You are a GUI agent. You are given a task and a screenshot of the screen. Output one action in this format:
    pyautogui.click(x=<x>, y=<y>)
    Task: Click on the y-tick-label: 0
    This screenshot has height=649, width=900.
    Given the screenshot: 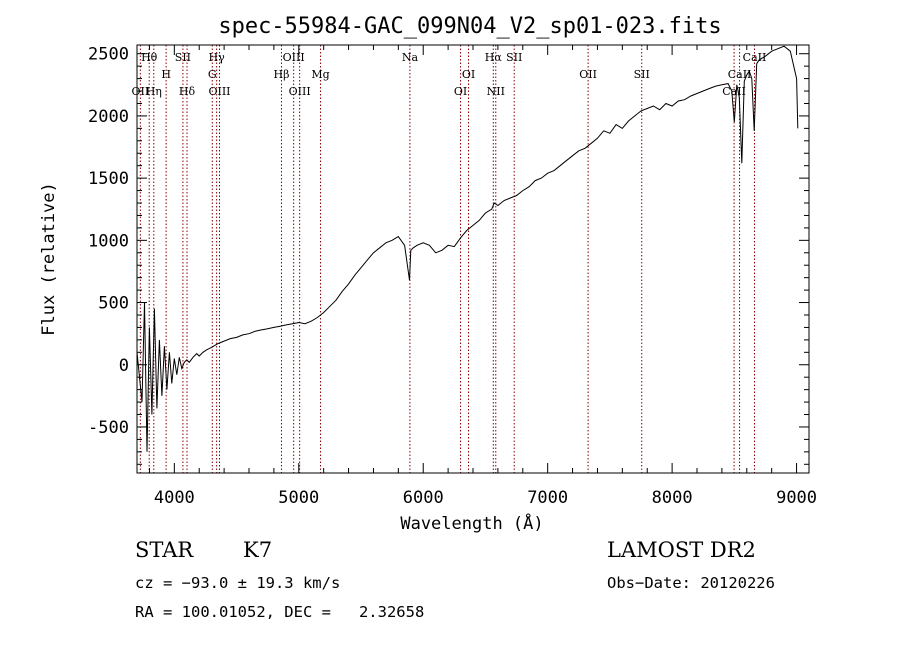 What is the action you would take?
    pyautogui.click(x=124, y=366)
    